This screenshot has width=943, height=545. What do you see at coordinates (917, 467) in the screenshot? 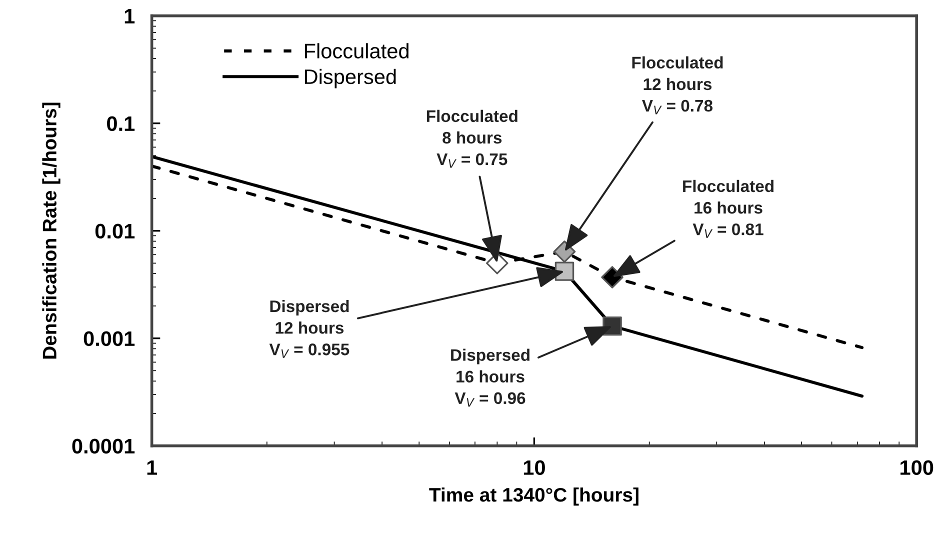
I see `x-tick-label: 100` at bounding box center [917, 467].